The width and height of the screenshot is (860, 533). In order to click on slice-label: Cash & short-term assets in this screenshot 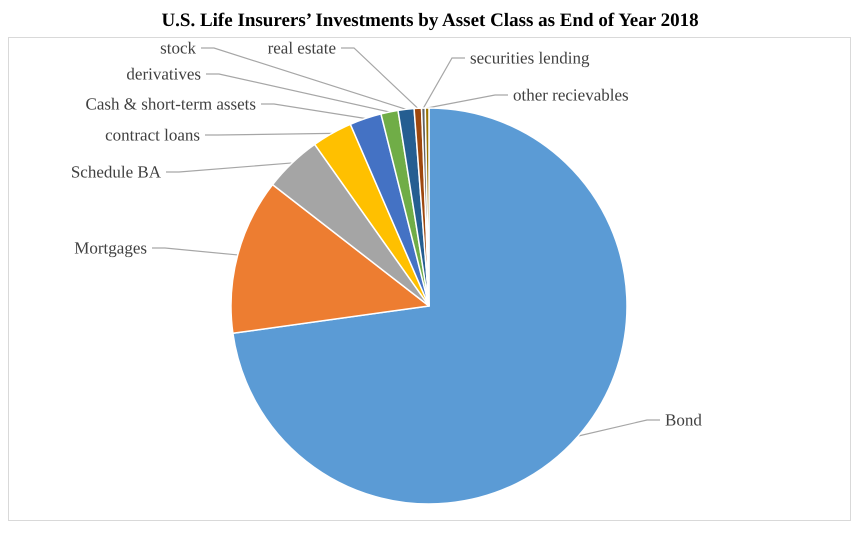, I will do `click(171, 104)`.